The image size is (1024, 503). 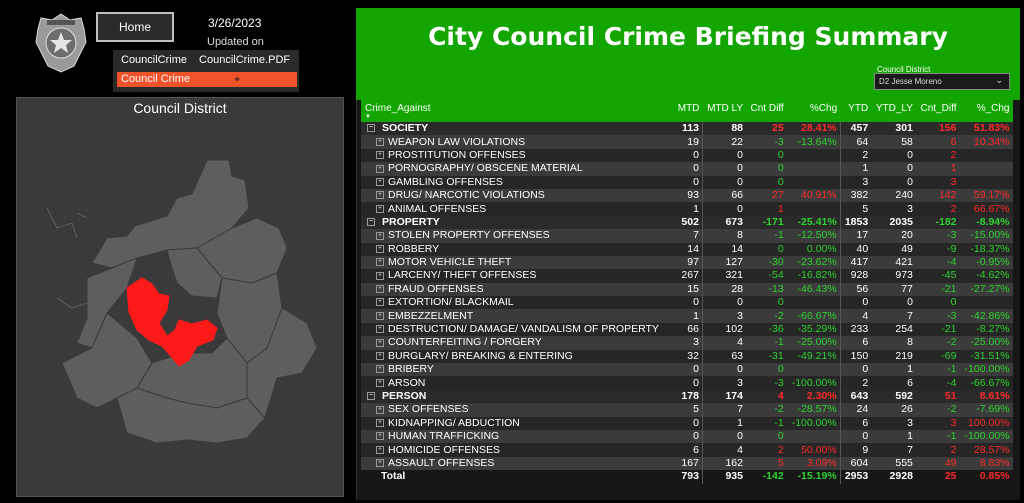 I want to click on map-title: Council District, so click(x=180, y=108).